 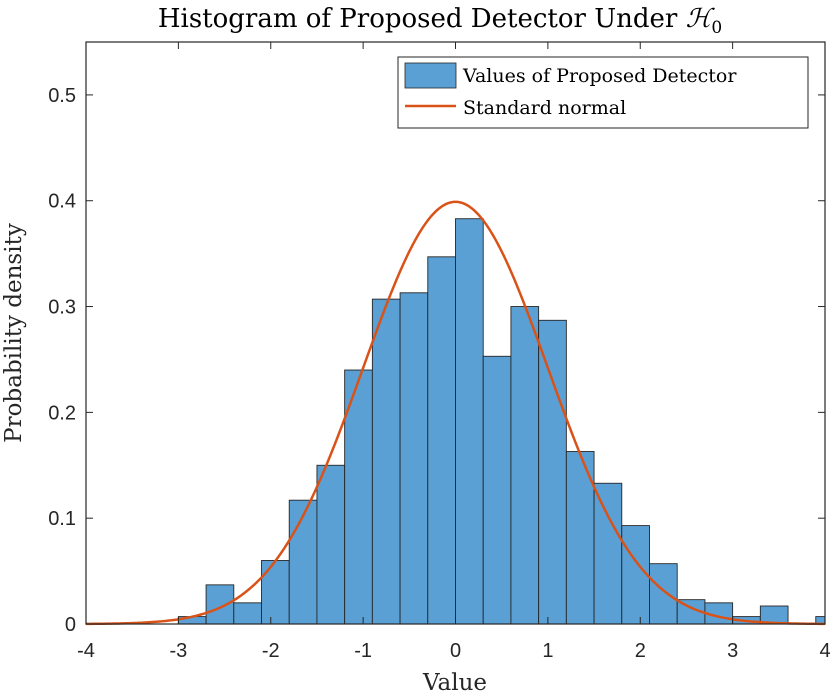 What do you see at coordinates (62, 96) in the screenshot?
I see `y-tick-label: 0.5` at bounding box center [62, 96].